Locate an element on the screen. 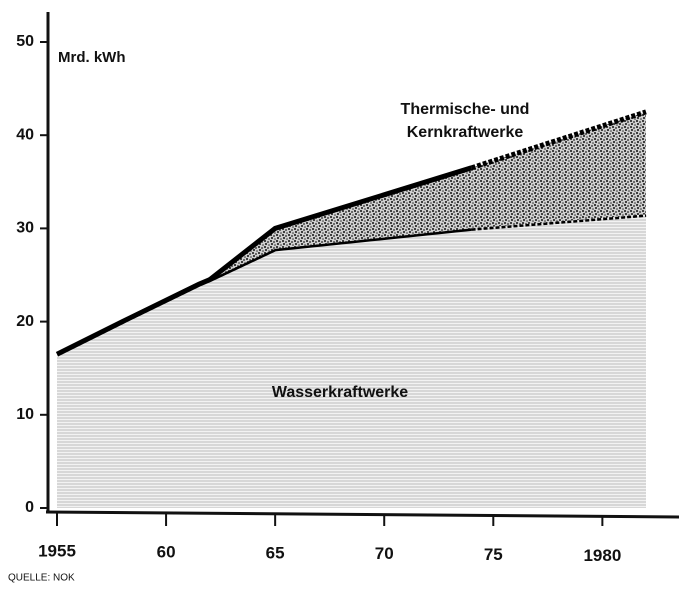 The width and height of the screenshot is (679, 590). x-tick-label: 70 is located at coordinates (384, 553).